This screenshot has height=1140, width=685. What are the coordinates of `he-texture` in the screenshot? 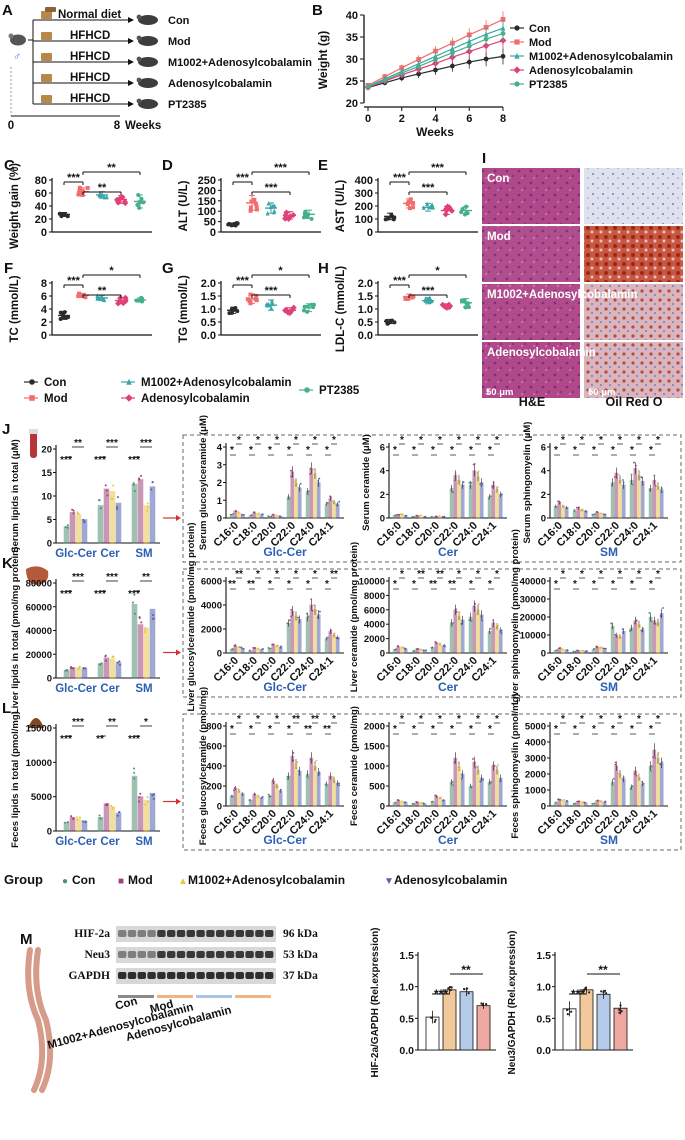 It's located at (531, 196).